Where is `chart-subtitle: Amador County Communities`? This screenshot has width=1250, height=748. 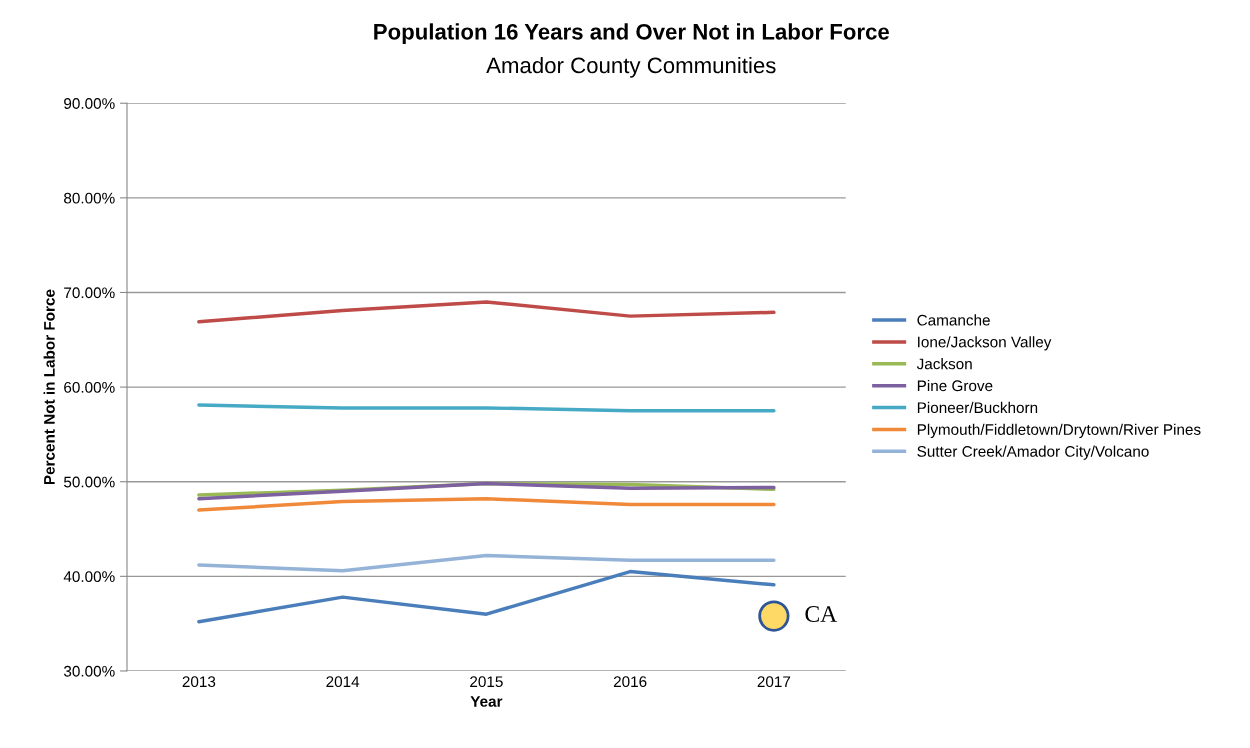 chart-subtitle: Amador County Communities is located at coordinates (631, 67).